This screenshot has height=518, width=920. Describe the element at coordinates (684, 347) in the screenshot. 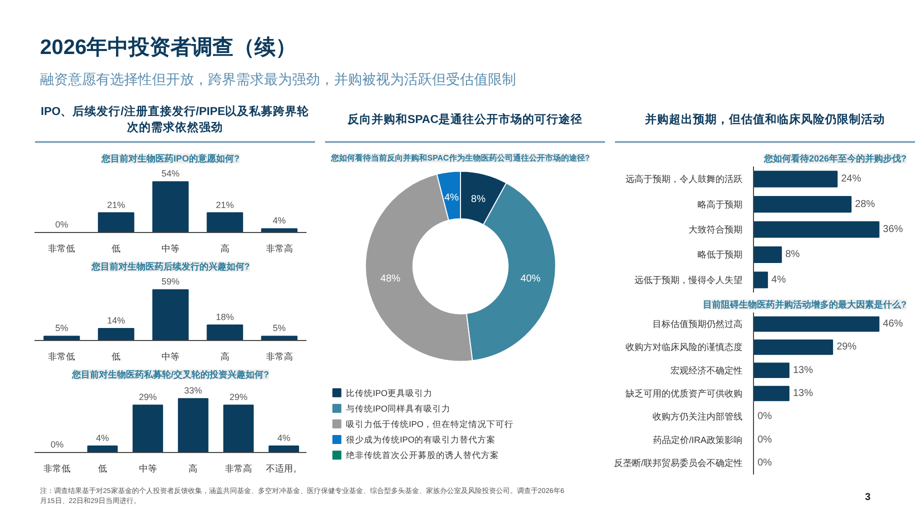

I see `y-tick-label: 收购方对临床风险的谨慎态度` at that location.